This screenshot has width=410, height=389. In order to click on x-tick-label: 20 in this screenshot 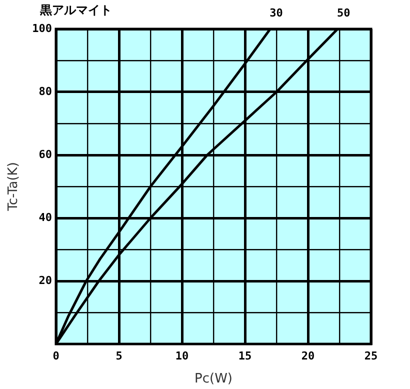, I will do `click(308, 355)`.